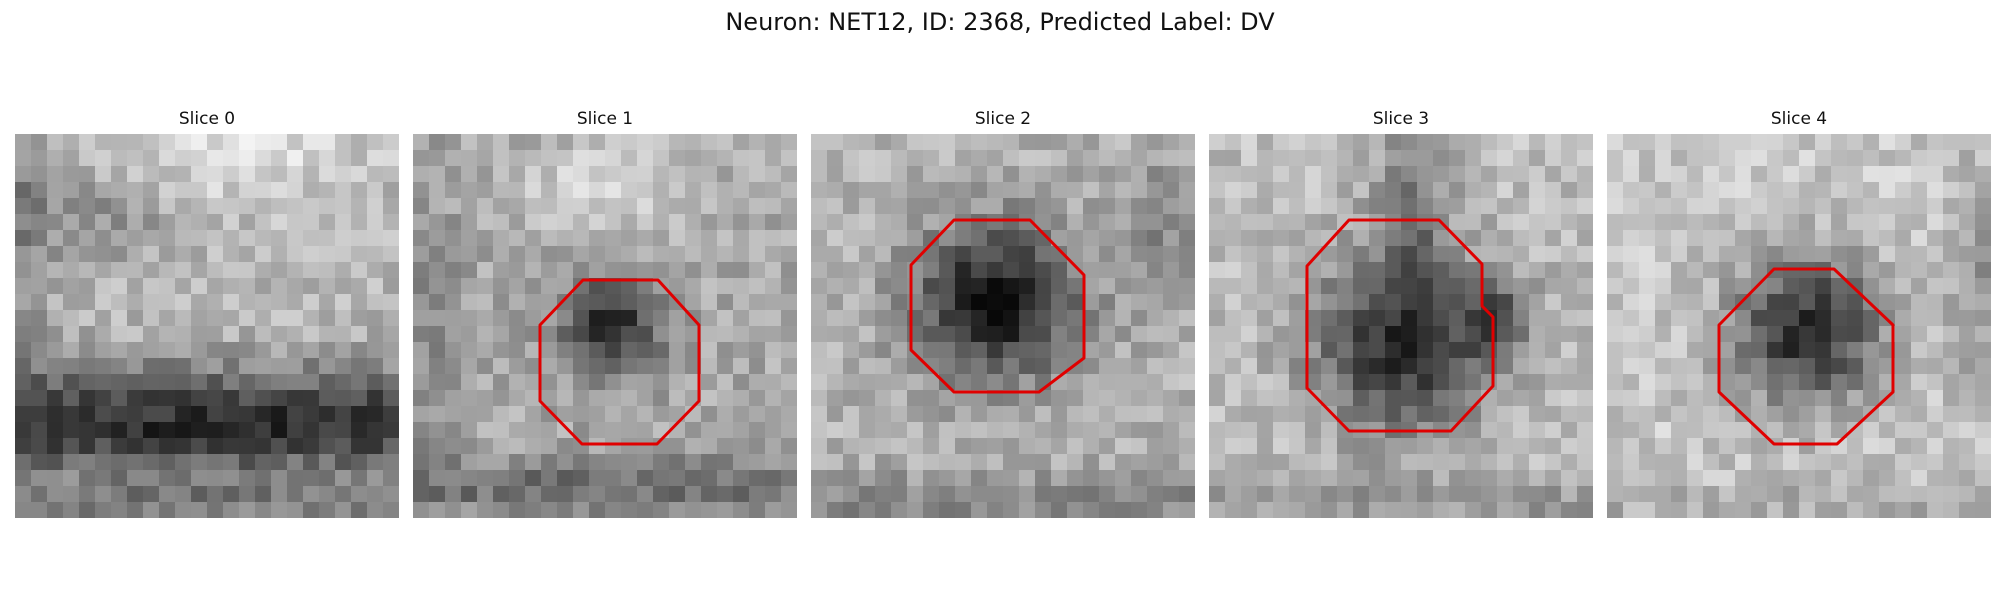  I want to click on slice-title: Slice 3, so click(1401, 119).